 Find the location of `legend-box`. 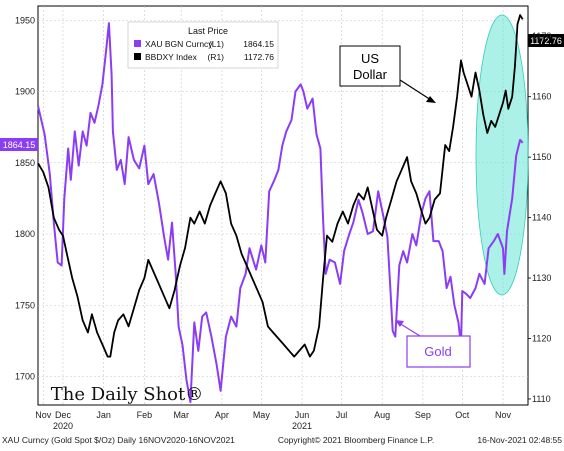

legend-box is located at coordinates (203, 45).